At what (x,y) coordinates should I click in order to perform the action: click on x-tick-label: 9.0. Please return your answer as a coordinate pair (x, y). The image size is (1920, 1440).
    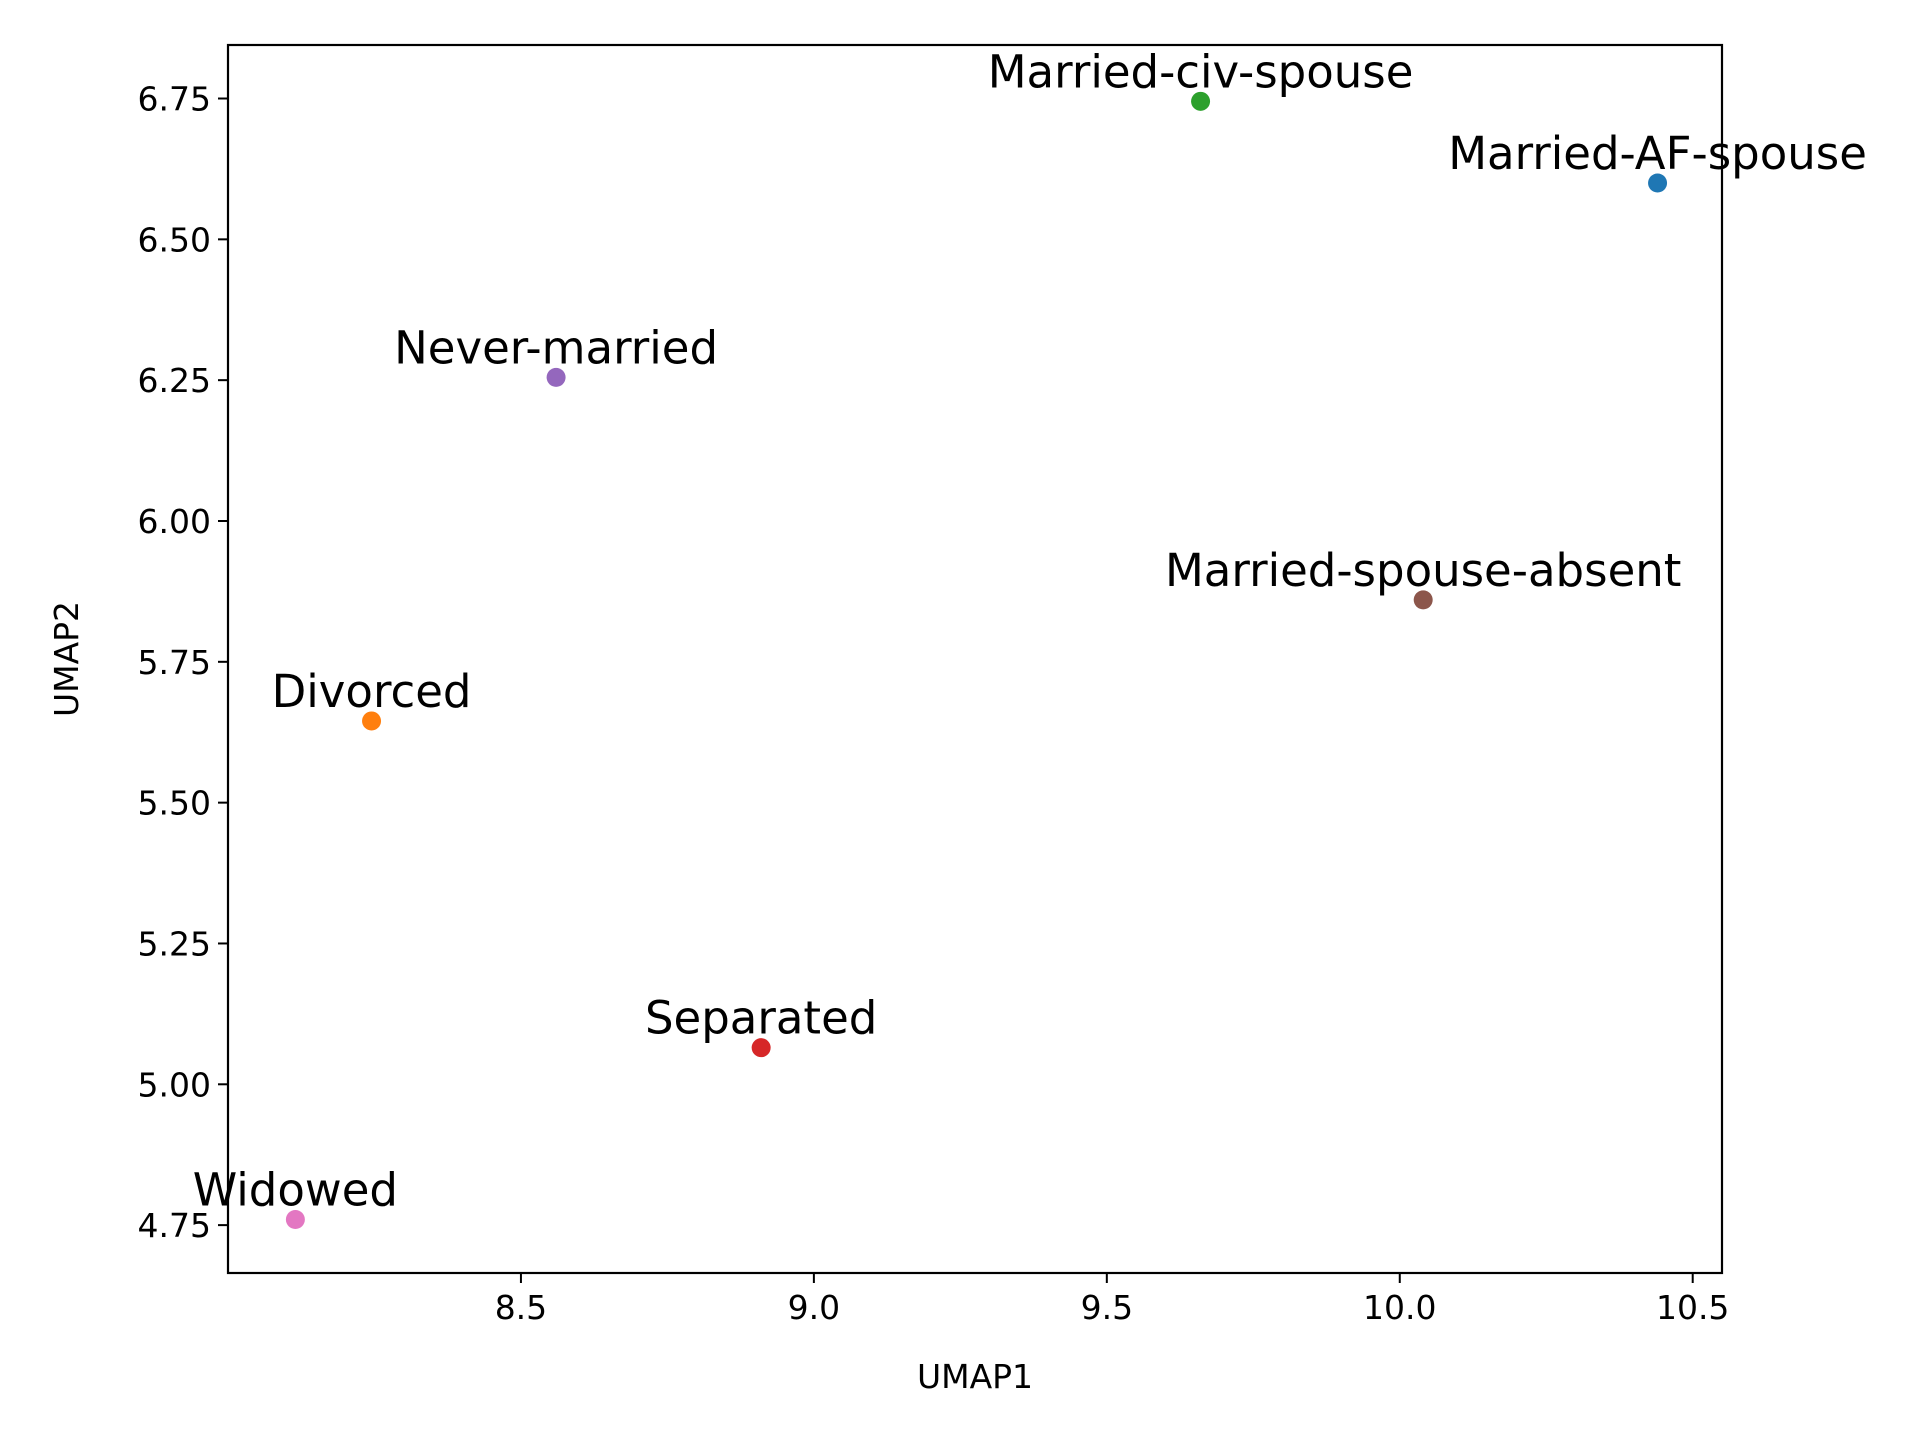
    Looking at the image, I should click on (814, 1307).